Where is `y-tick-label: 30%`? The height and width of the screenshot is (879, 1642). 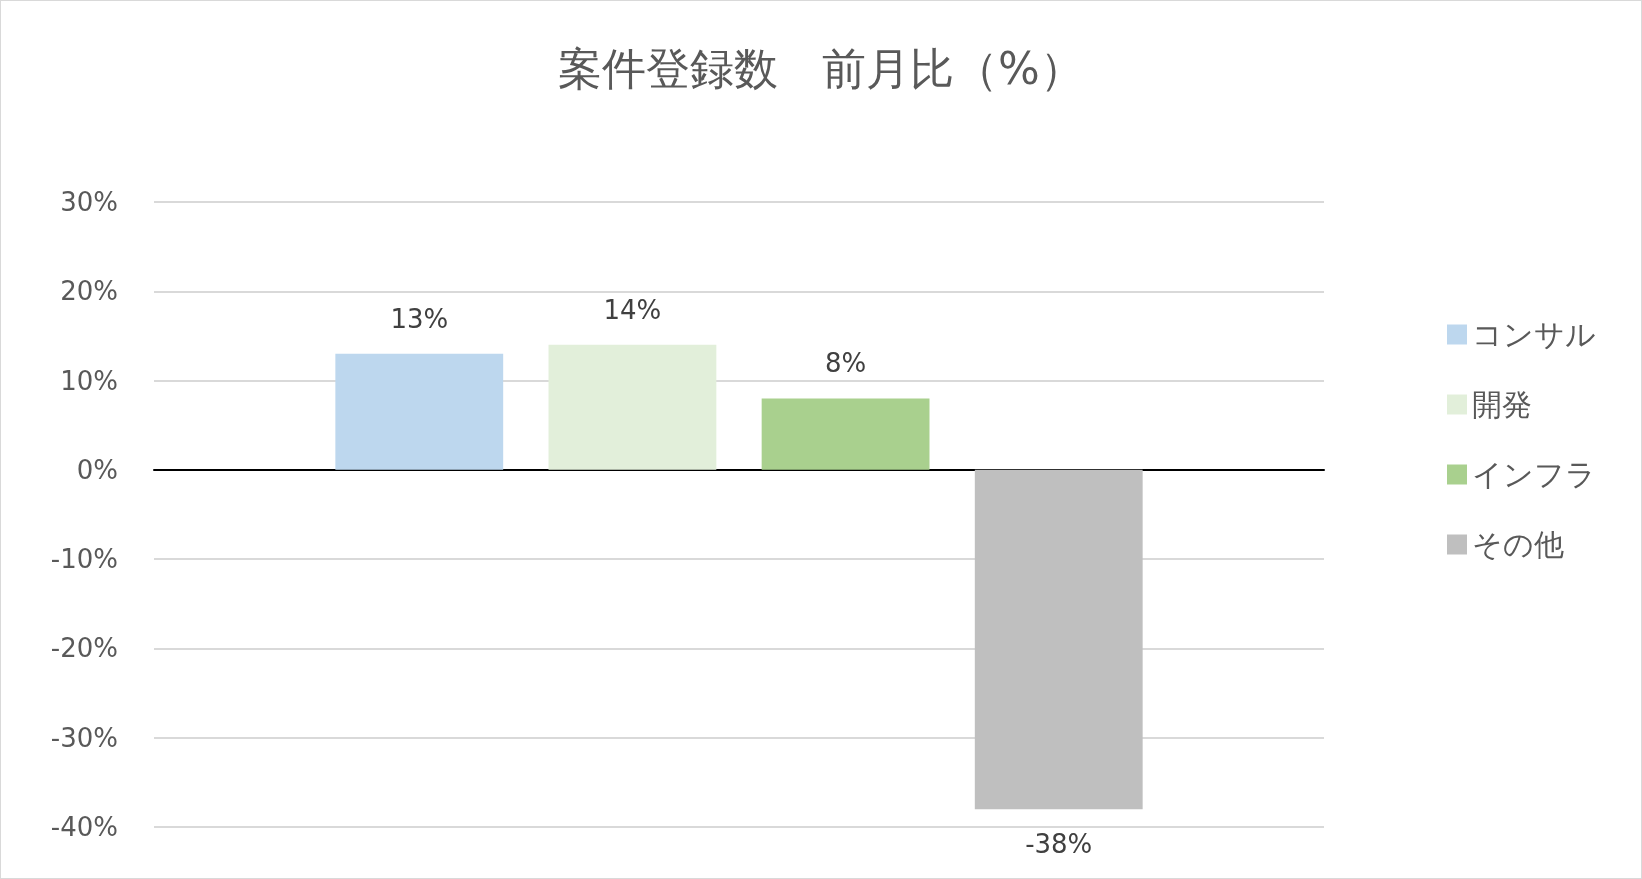
y-tick-label: 30% is located at coordinates (89, 202).